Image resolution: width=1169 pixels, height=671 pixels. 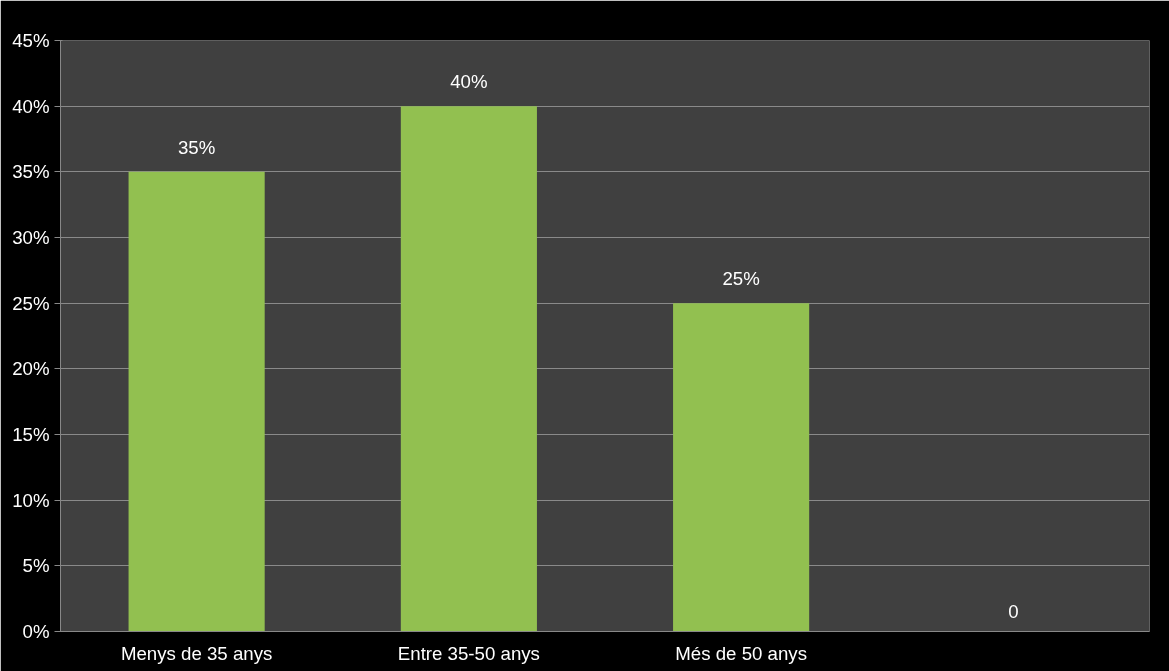 What do you see at coordinates (31, 434) in the screenshot?
I see `y-tick-label: 15%` at bounding box center [31, 434].